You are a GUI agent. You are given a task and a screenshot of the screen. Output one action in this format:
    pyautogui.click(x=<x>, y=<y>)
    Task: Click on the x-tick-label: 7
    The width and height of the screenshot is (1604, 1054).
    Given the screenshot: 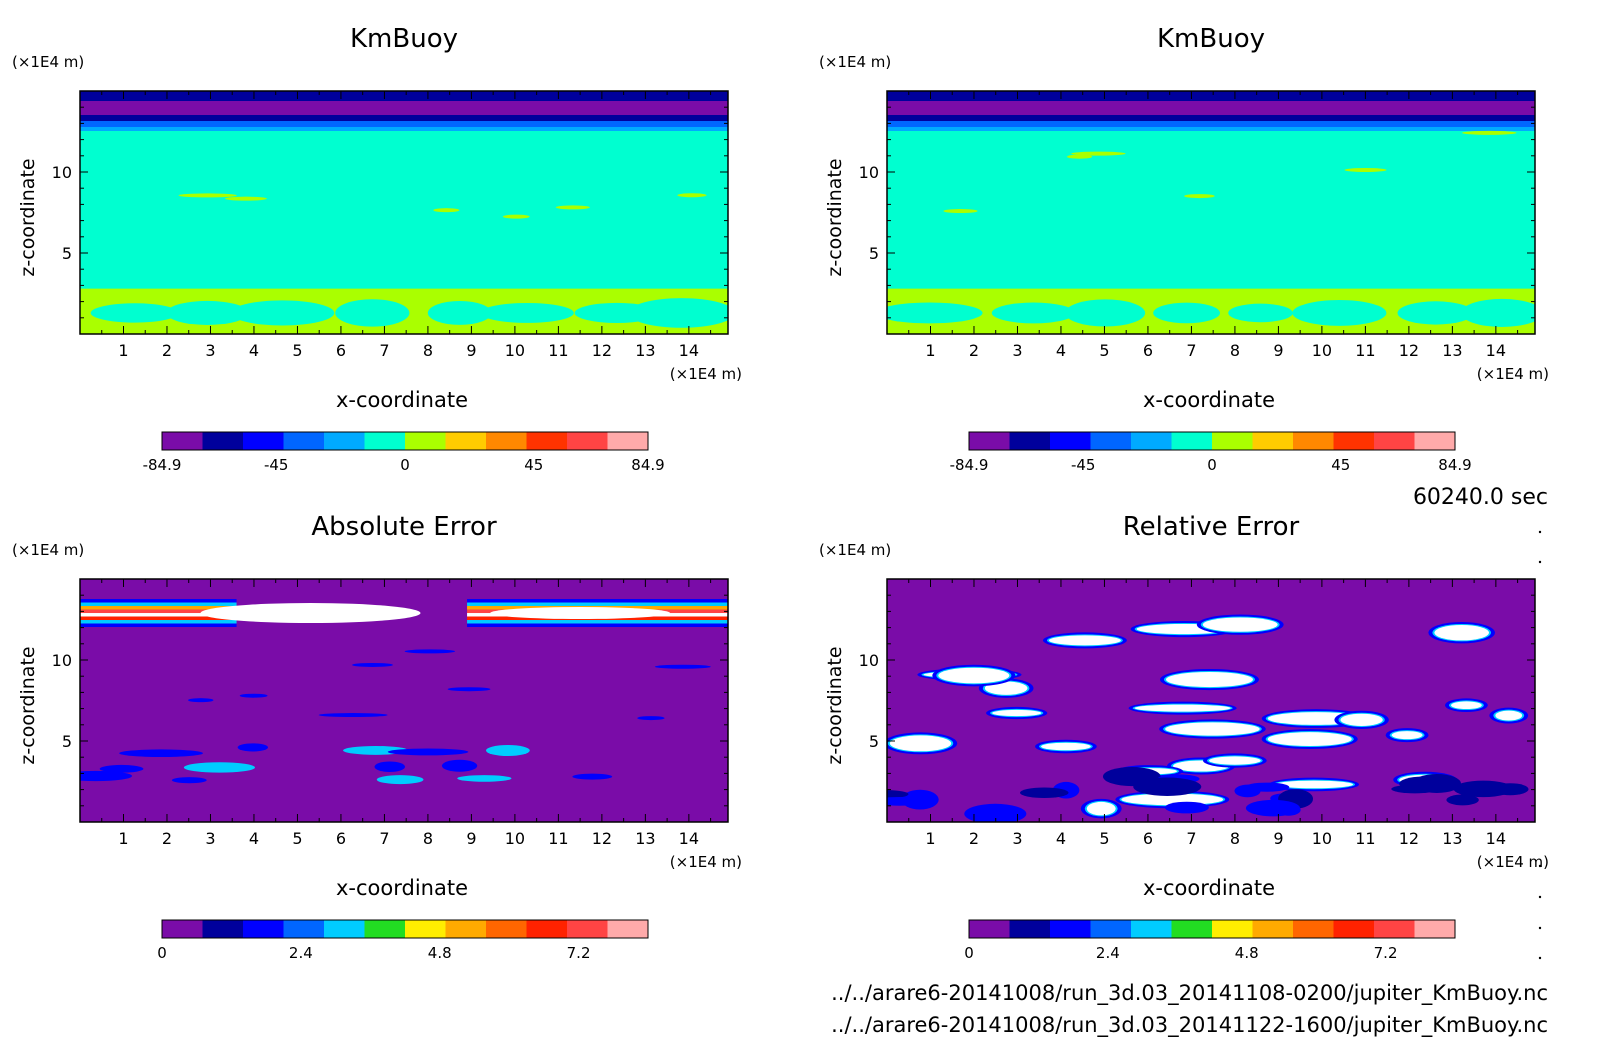 What is the action you would take?
    pyautogui.click(x=1191, y=350)
    